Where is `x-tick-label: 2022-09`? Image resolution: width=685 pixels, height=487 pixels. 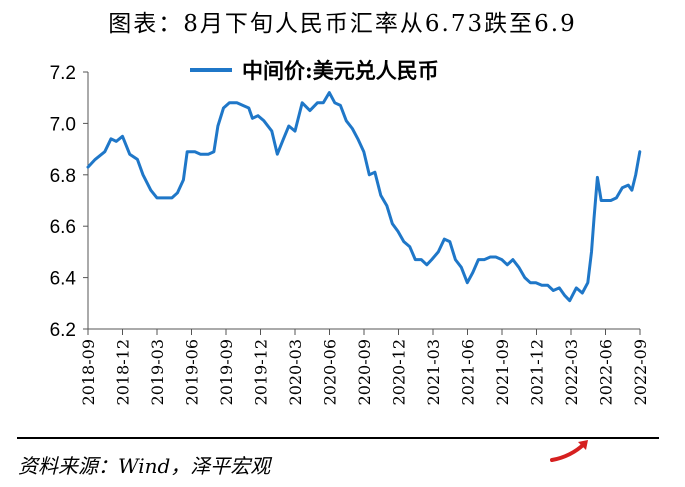
x-tick-label: 2022-09 is located at coordinates (640, 372).